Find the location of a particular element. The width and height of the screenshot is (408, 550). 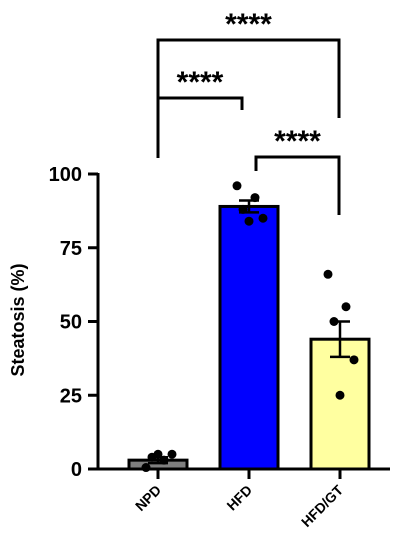

x-tick-label: HFD is located at coordinates (239, 498).